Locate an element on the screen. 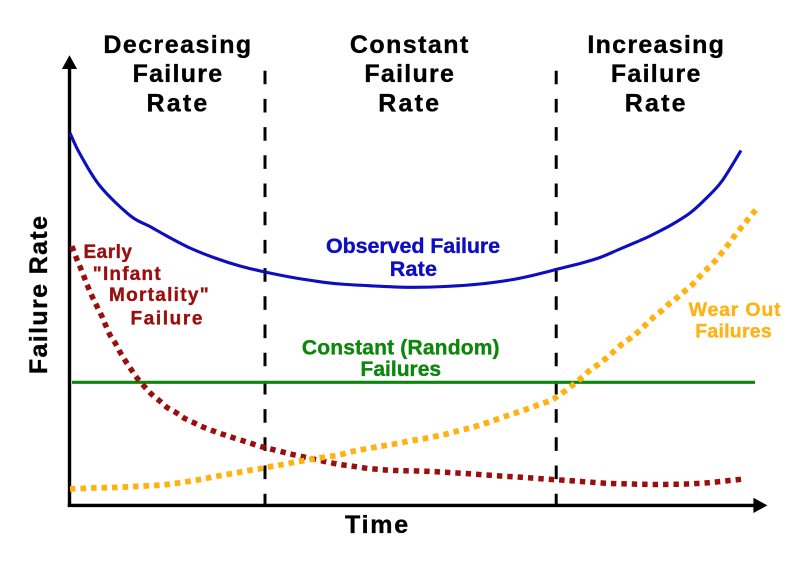 The image size is (800, 565). svg-text: Failure Rate is located at coordinates (39, 295).